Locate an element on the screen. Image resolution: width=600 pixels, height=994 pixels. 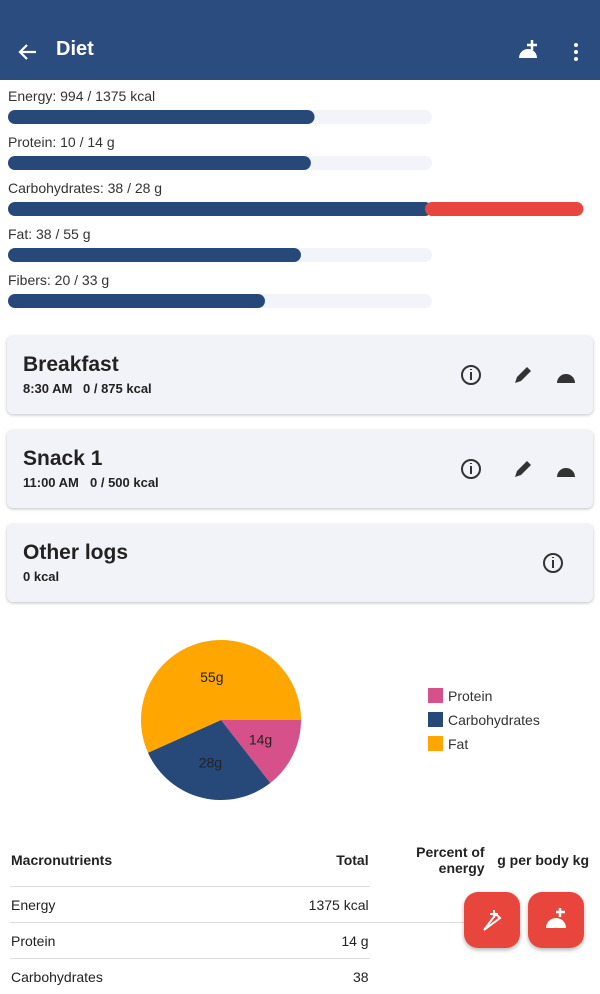
title: Diet is located at coordinates (75, 49).